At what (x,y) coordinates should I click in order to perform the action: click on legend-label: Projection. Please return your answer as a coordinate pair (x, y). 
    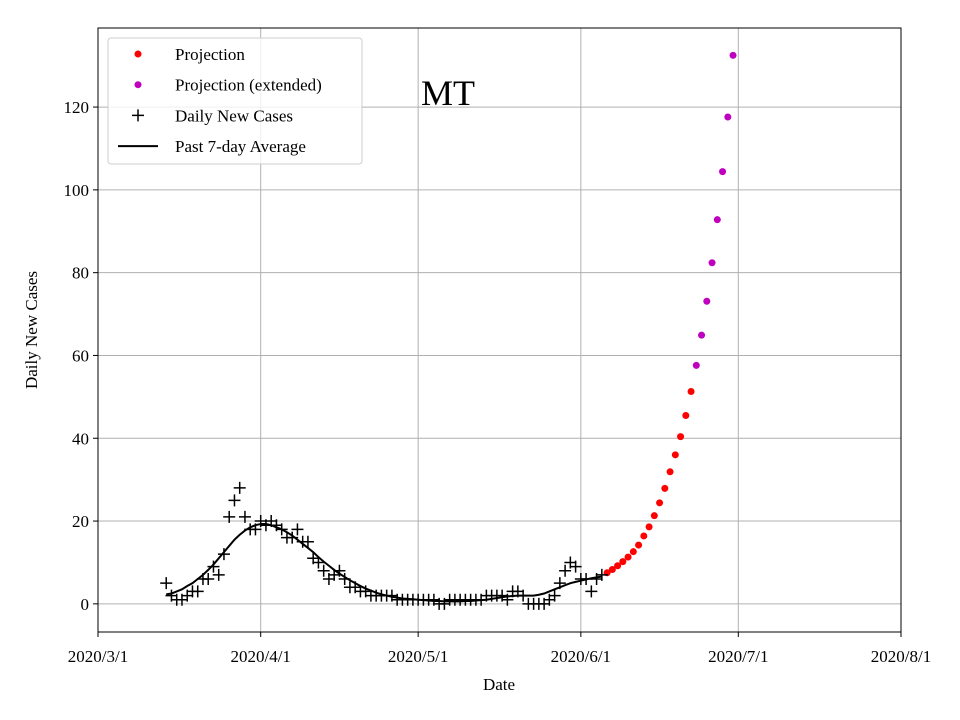
    Looking at the image, I should click on (210, 54).